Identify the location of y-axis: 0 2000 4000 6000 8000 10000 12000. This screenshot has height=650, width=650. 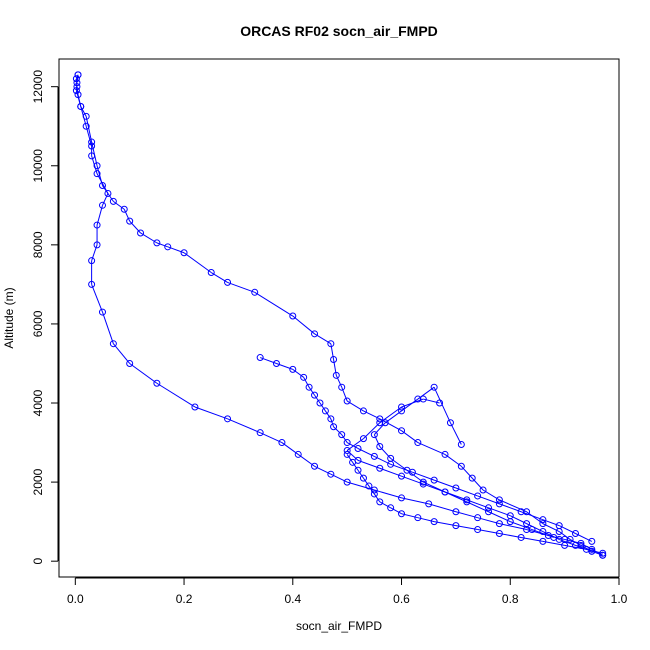
(45, 317).